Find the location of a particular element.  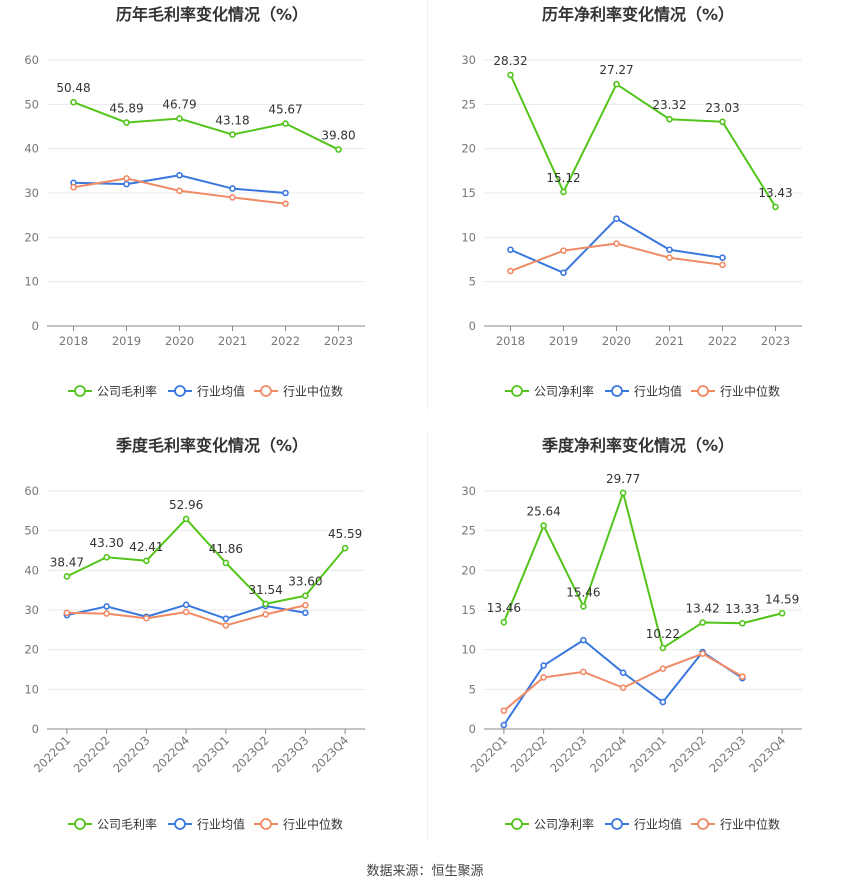

y-tick-label: 50 is located at coordinates (31, 104).